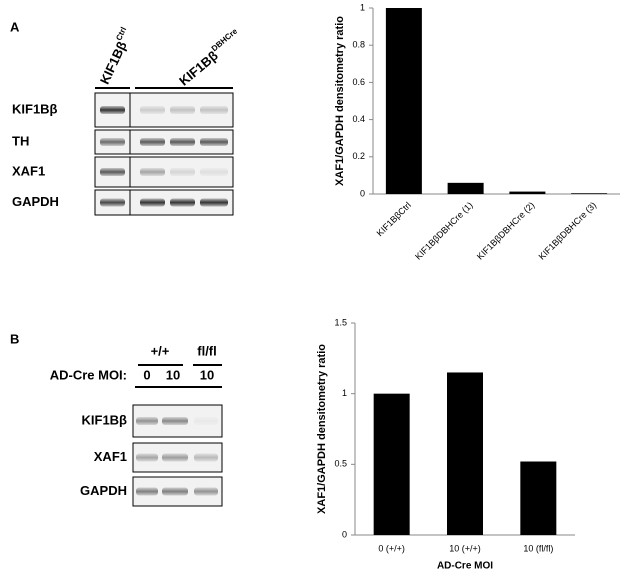 This screenshot has height=576, width=640. I want to click on y-tick-label: 1.5, so click(340, 322).